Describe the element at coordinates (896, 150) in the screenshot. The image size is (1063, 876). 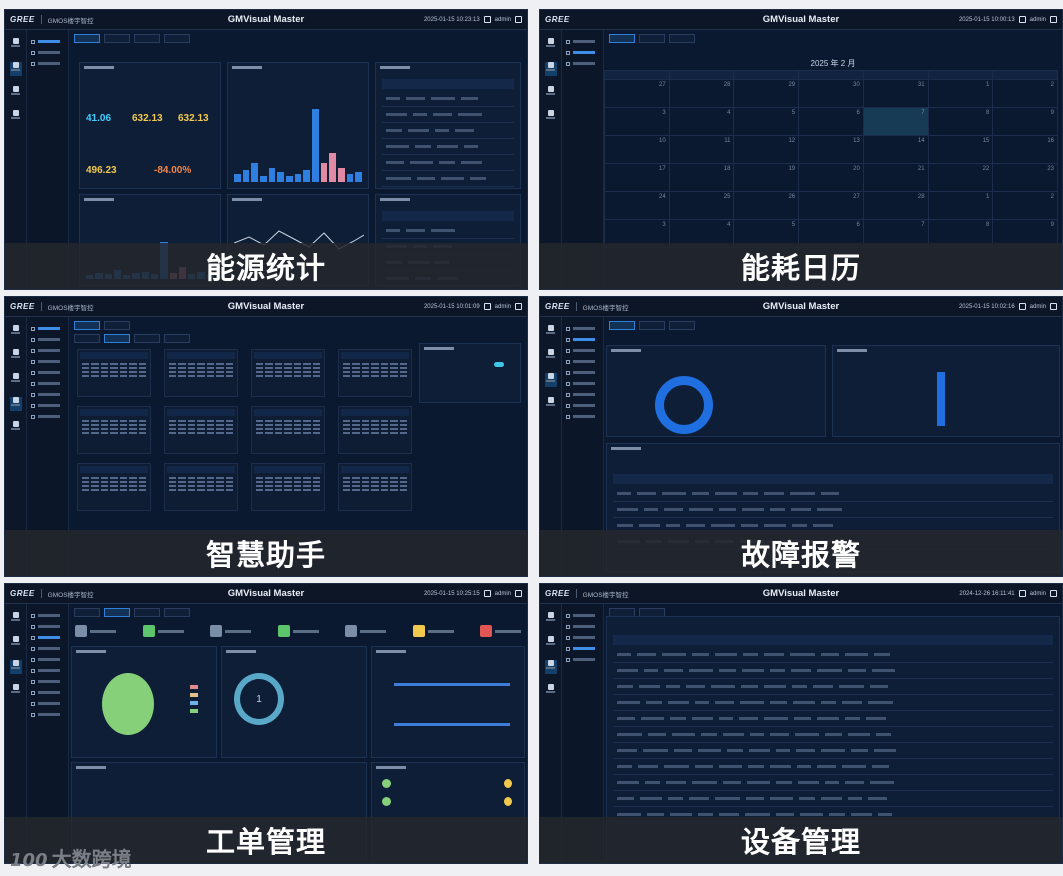
I see `calendar-day: 14` at that location.